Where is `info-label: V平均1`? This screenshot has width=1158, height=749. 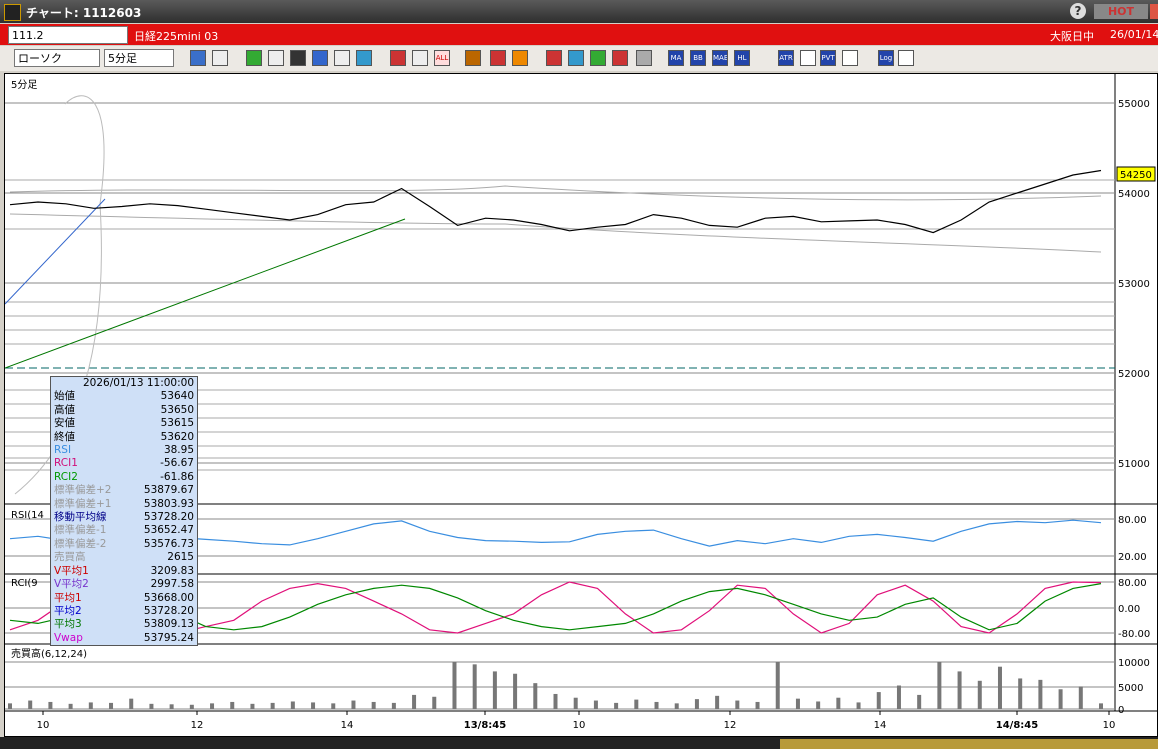 info-label: V平均1 is located at coordinates (71, 570).